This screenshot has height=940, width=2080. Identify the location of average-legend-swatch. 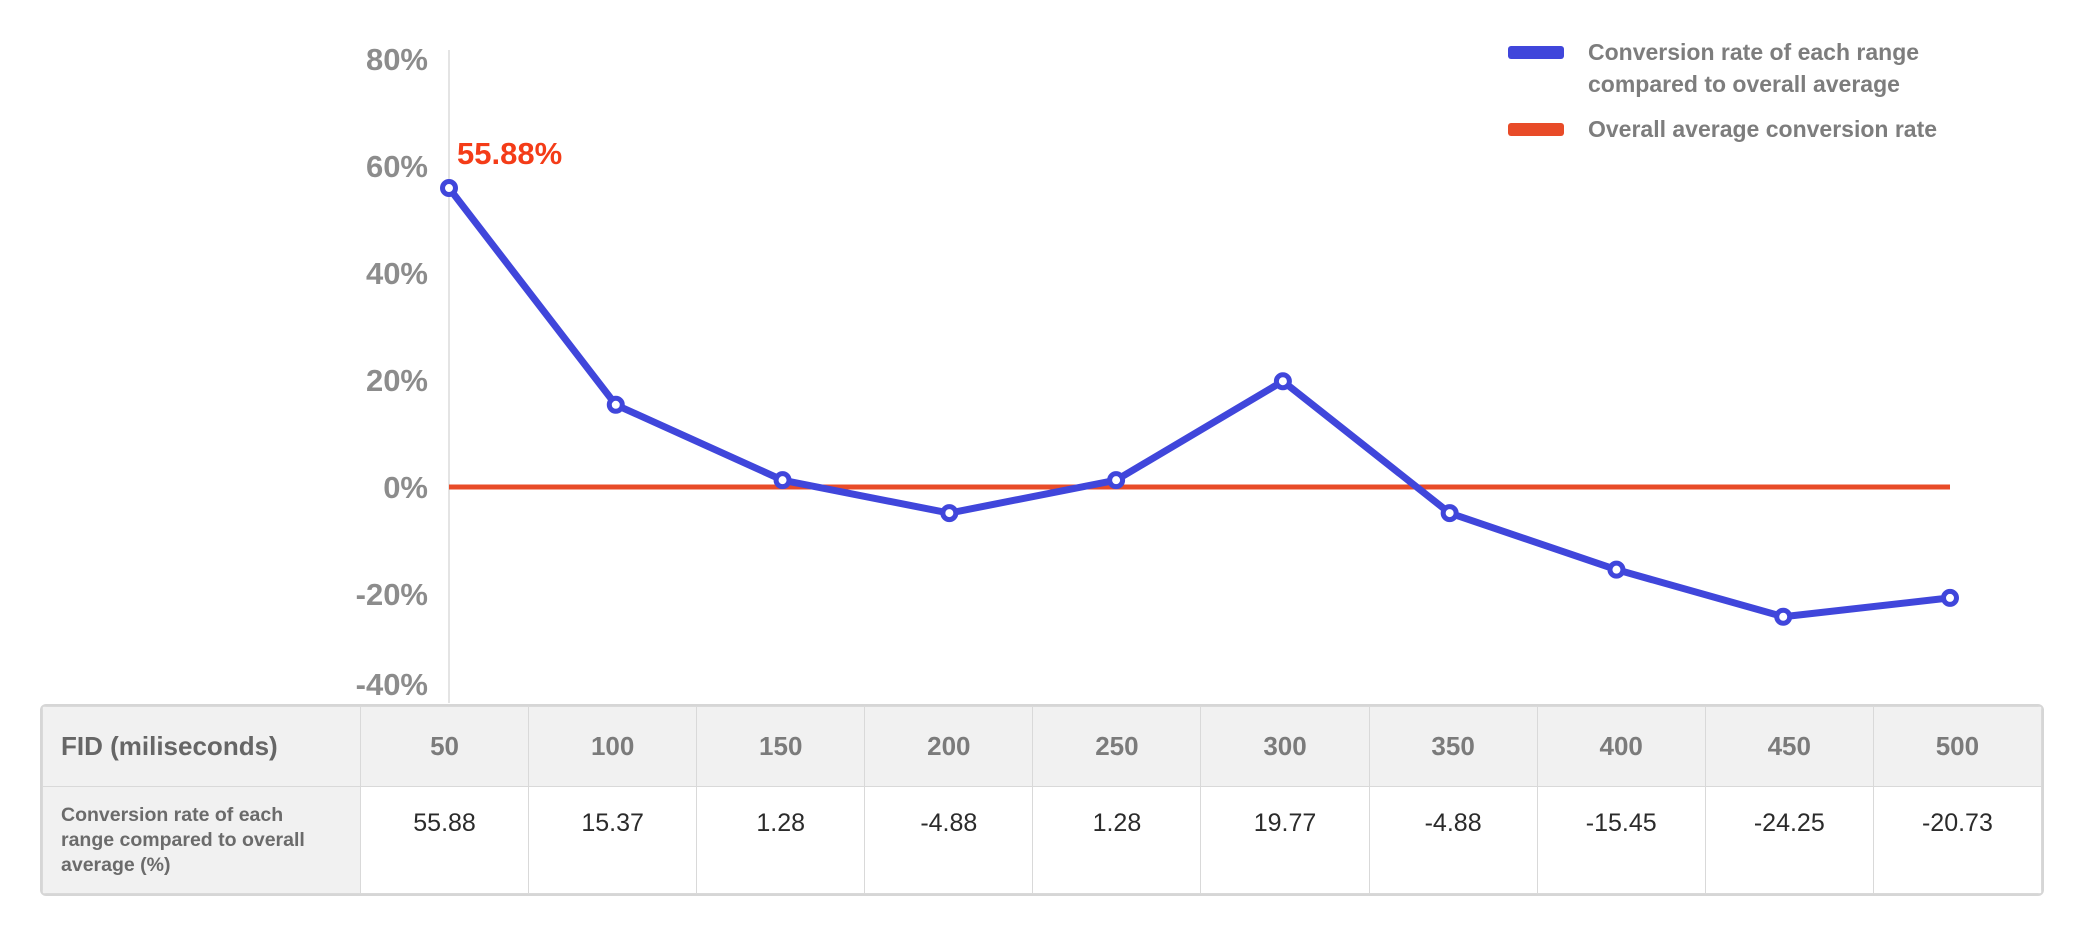
(1536, 129).